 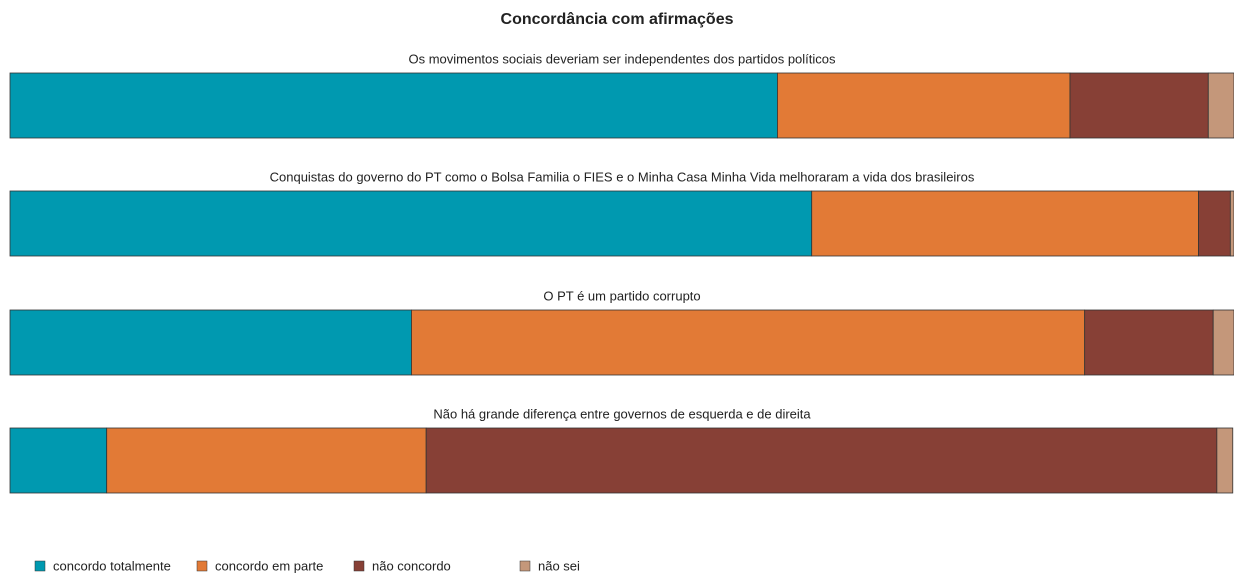 What do you see at coordinates (269, 565) in the screenshot?
I see `legend-label: concordo em parte` at bounding box center [269, 565].